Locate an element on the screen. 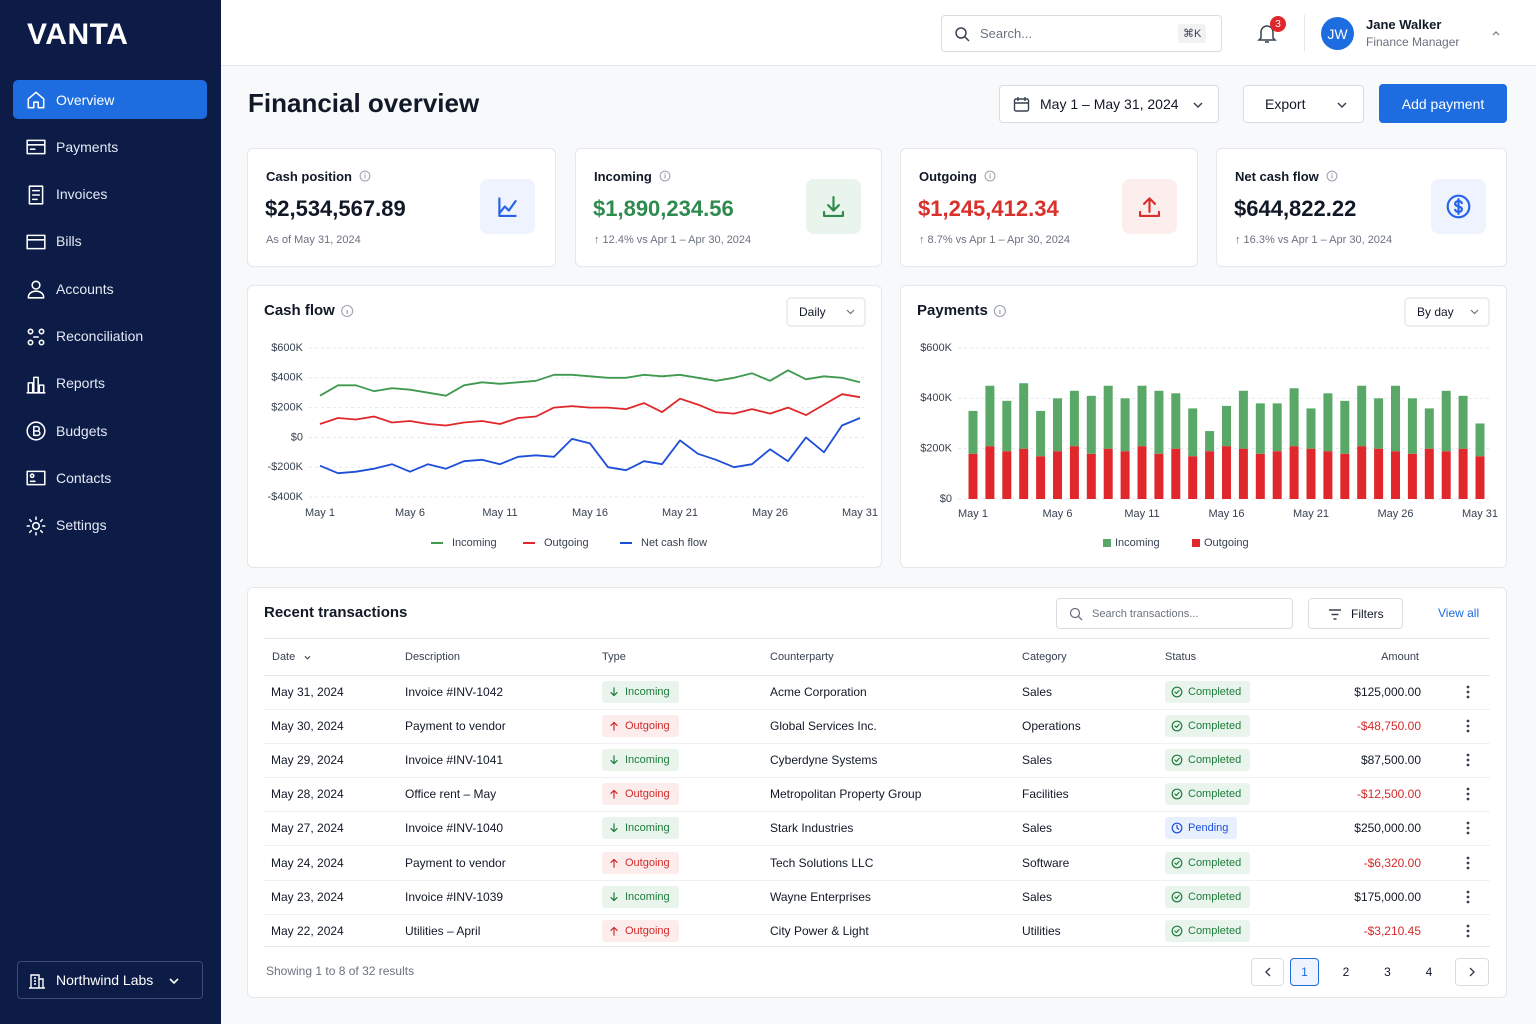 This screenshot has height=1024, width=1536. search-box: Search... ⌘K is located at coordinates (1081, 33).